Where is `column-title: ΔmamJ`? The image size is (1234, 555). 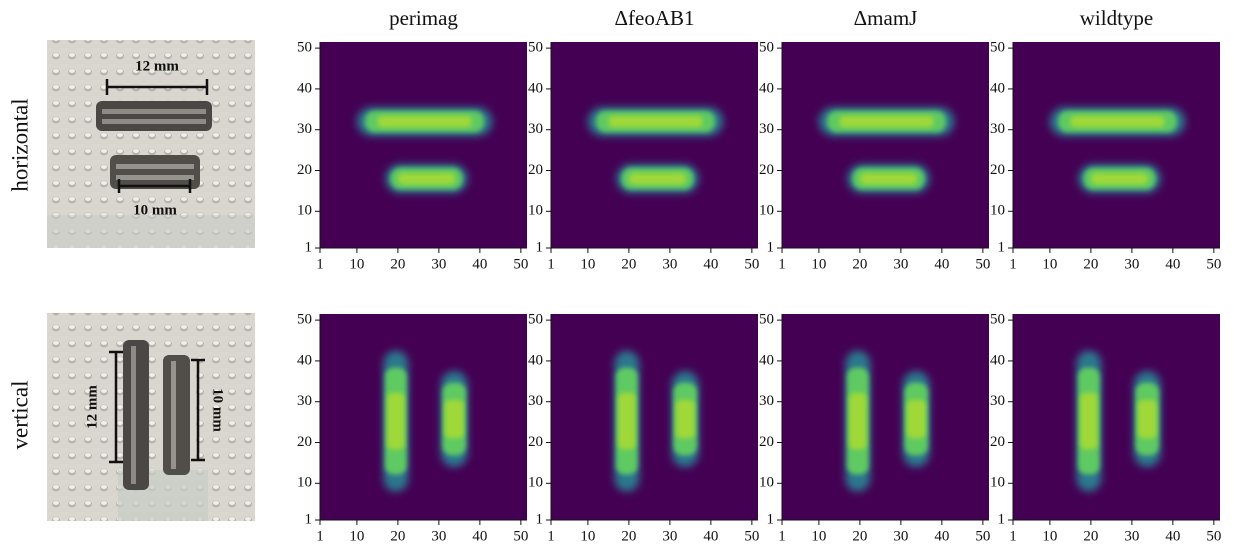
column-title: ΔmamJ is located at coordinates (886, 18).